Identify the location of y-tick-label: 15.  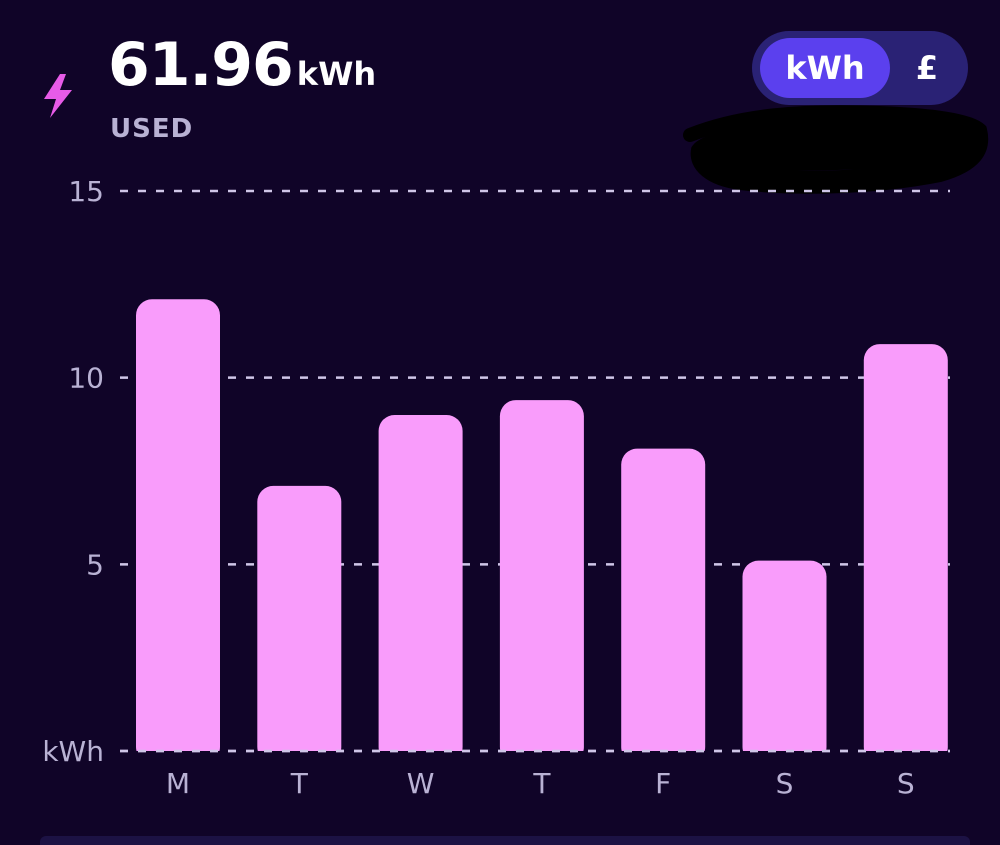
(86, 191).